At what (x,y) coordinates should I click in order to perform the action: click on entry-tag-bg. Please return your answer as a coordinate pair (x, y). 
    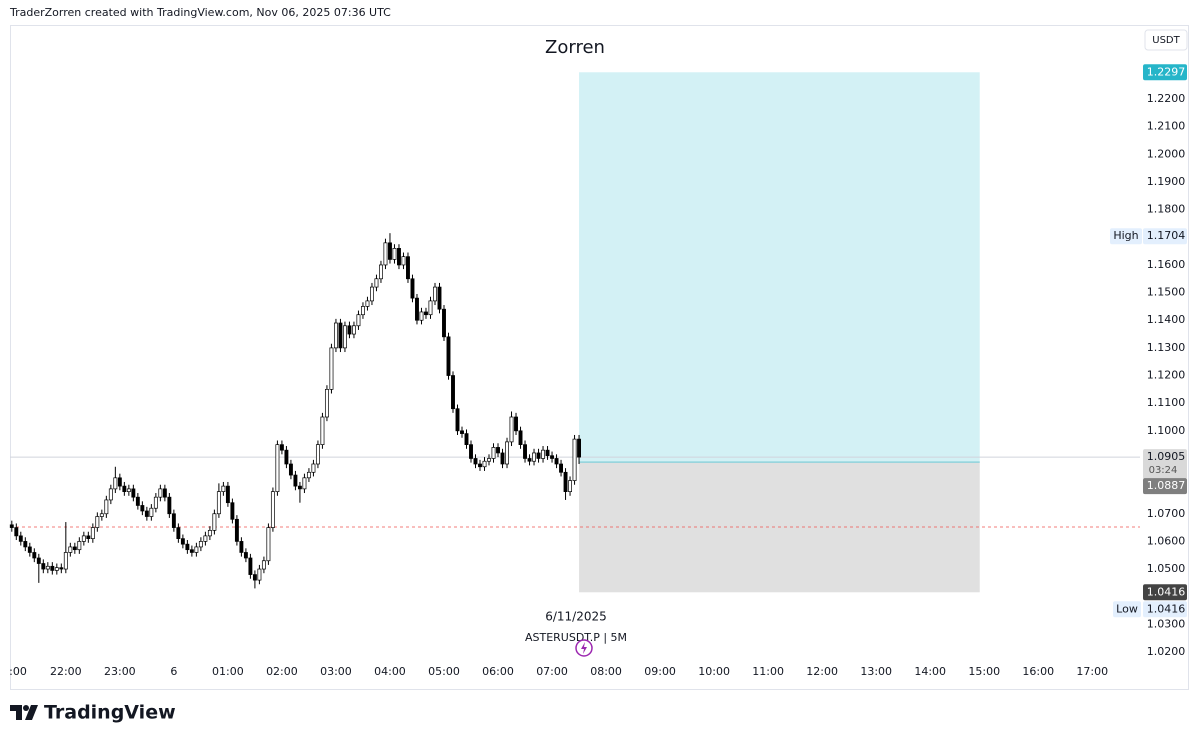
    Looking at the image, I should click on (1165, 486).